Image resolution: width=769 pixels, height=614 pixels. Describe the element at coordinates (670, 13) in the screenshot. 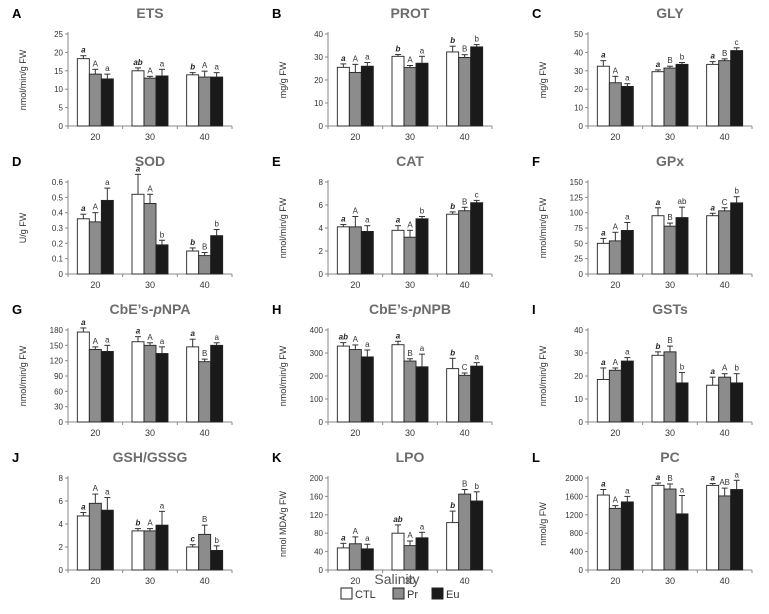

I see `panel-title: GLY` at that location.